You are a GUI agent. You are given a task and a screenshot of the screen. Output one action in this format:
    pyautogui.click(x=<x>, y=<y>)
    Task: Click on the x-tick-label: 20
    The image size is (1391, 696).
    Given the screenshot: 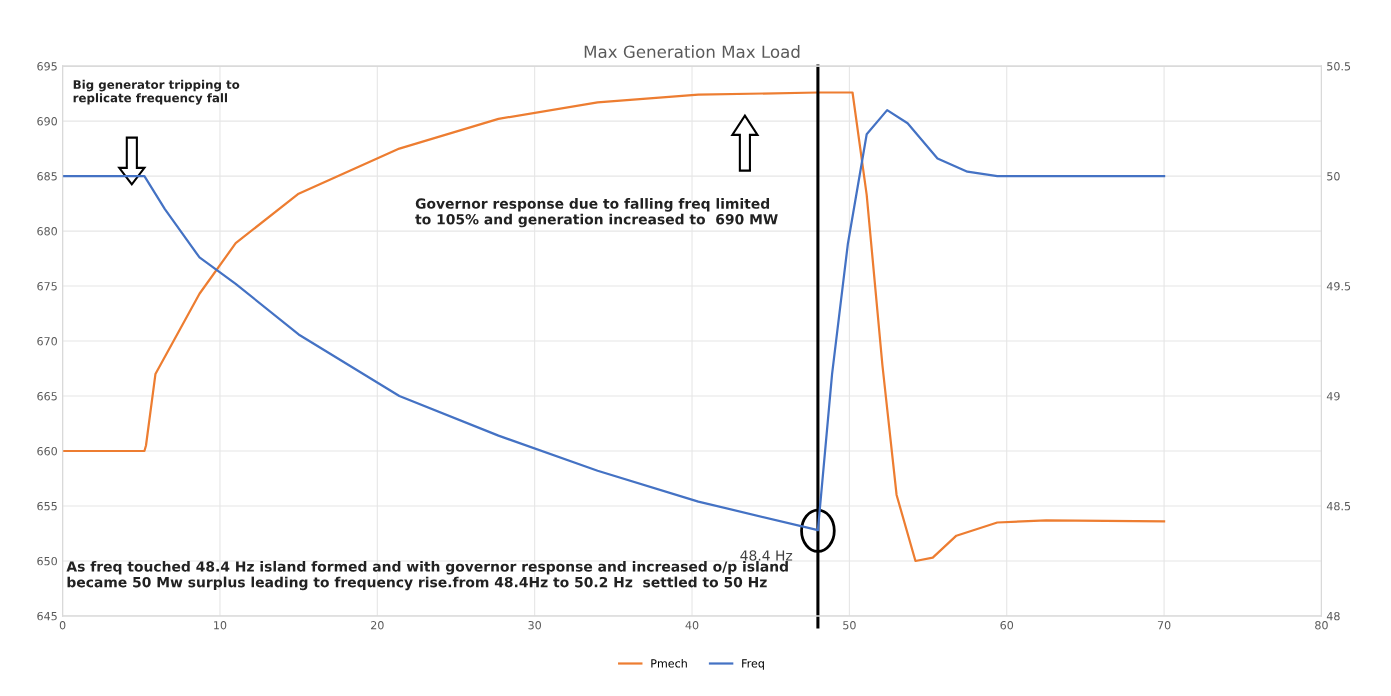 What is the action you would take?
    pyautogui.click(x=377, y=625)
    